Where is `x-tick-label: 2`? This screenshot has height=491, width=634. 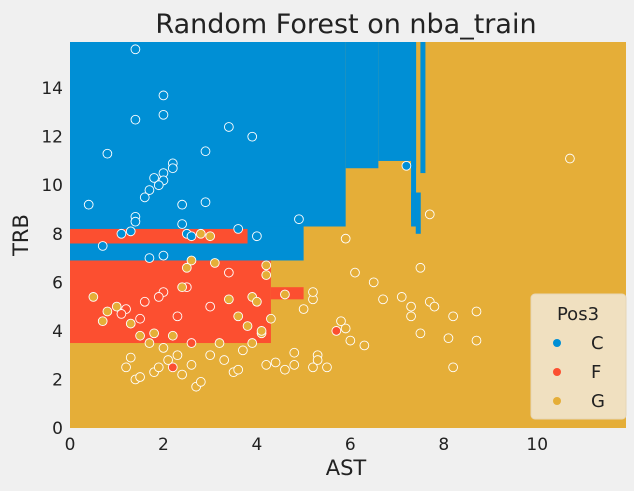 x-tick-label: 2 is located at coordinates (163, 445).